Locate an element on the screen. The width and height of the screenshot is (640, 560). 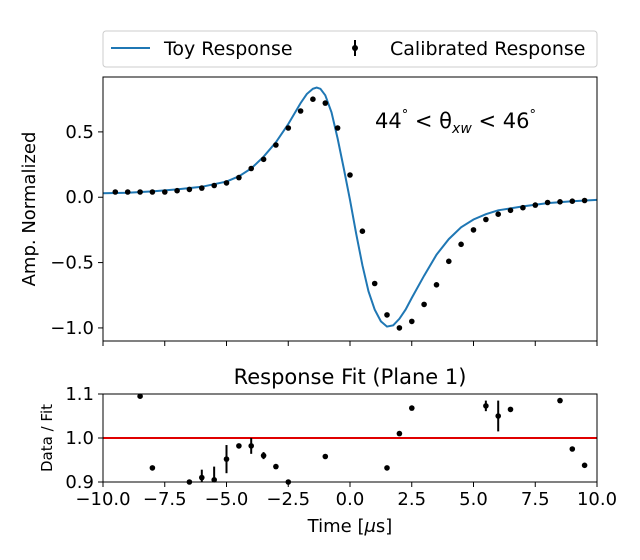
bottom-y-tick-label: 1.0 is located at coordinates (79, 438).